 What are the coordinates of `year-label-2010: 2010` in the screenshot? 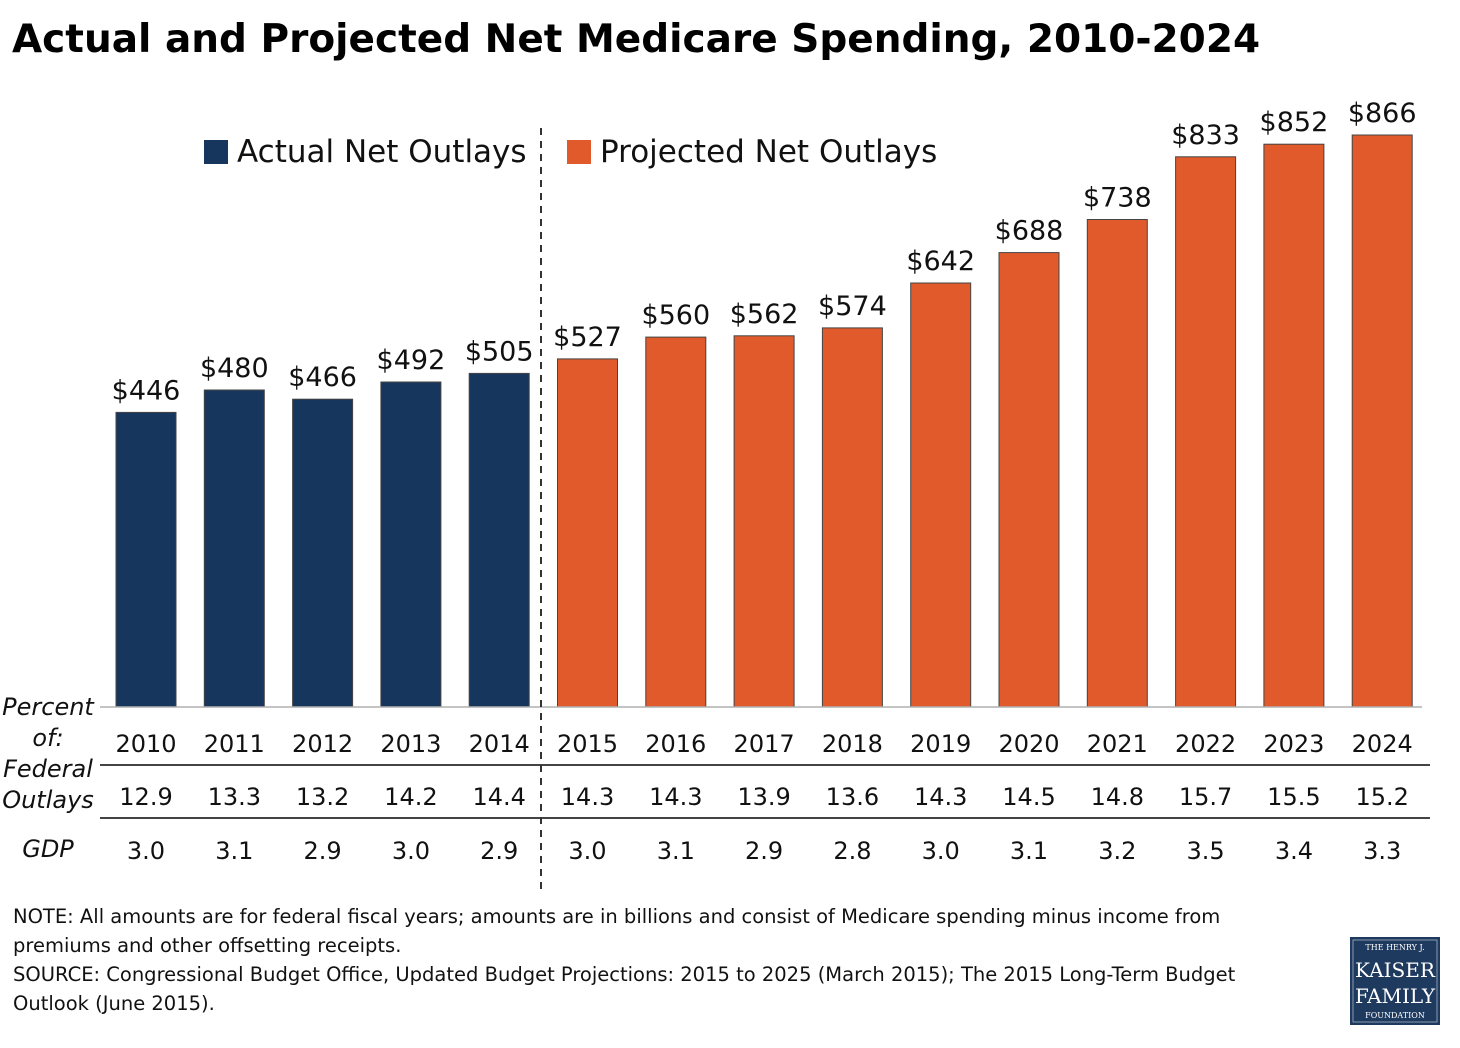 It's located at (145, 744).